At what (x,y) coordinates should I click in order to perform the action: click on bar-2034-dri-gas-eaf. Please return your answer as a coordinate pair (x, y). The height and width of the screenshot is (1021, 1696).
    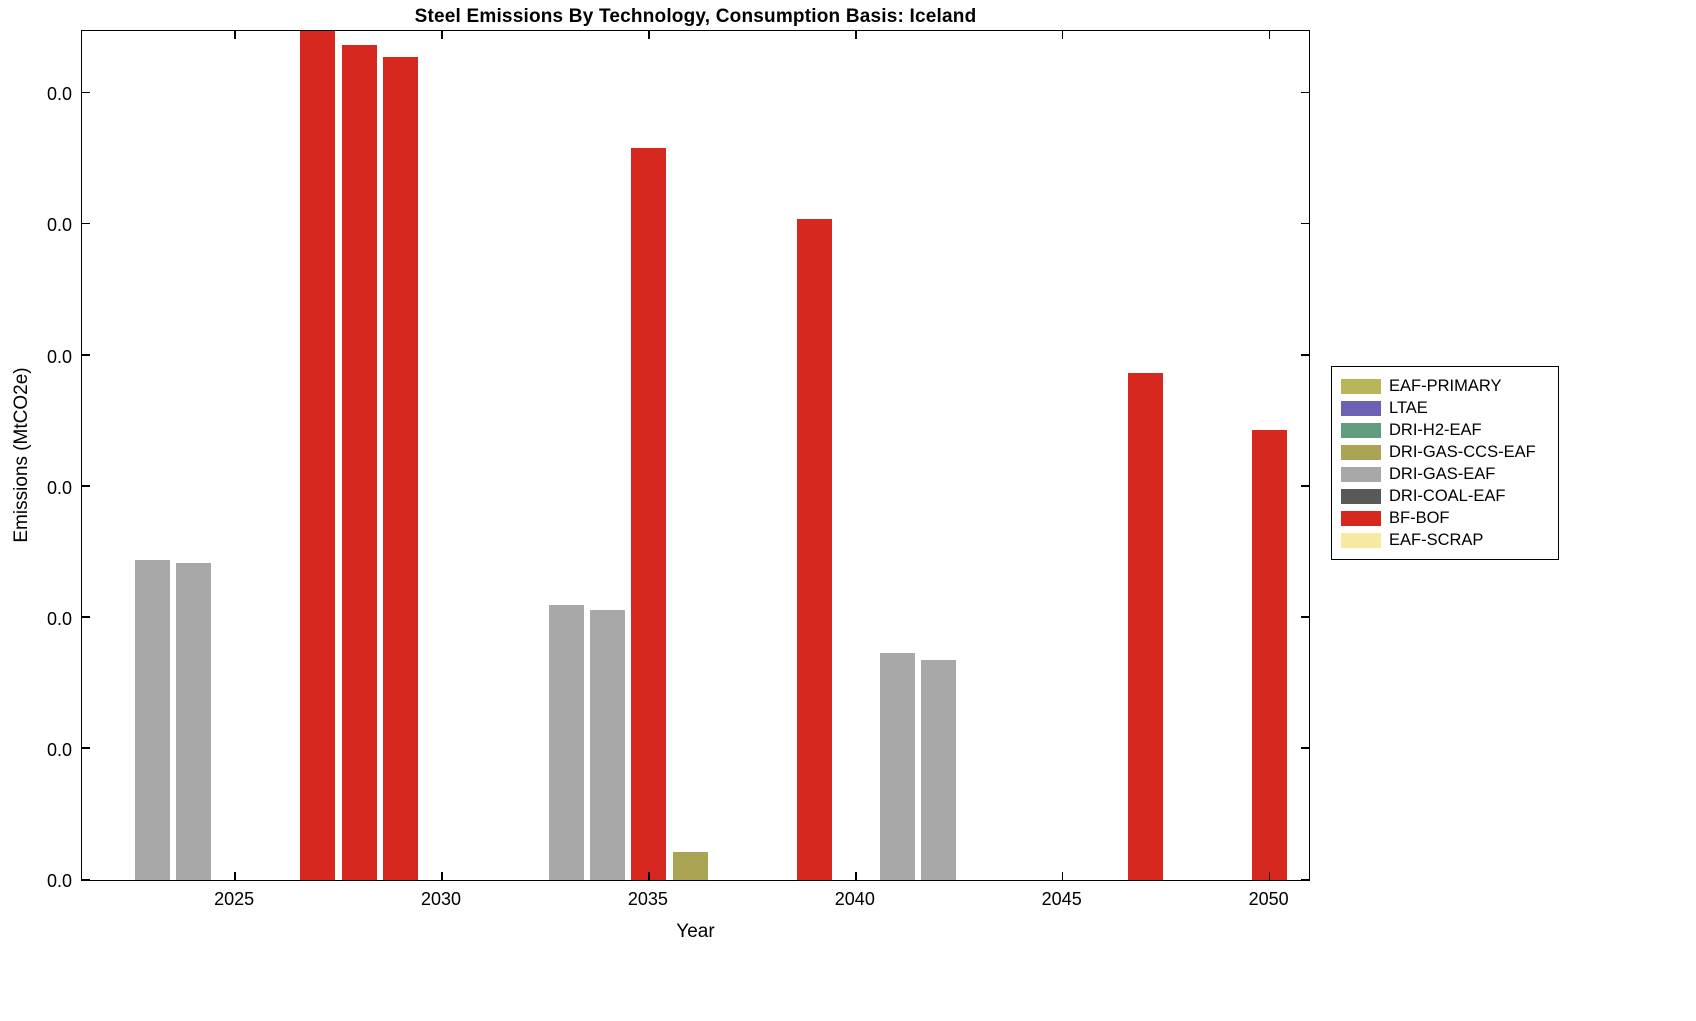
    Looking at the image, I should click on (607, 744).